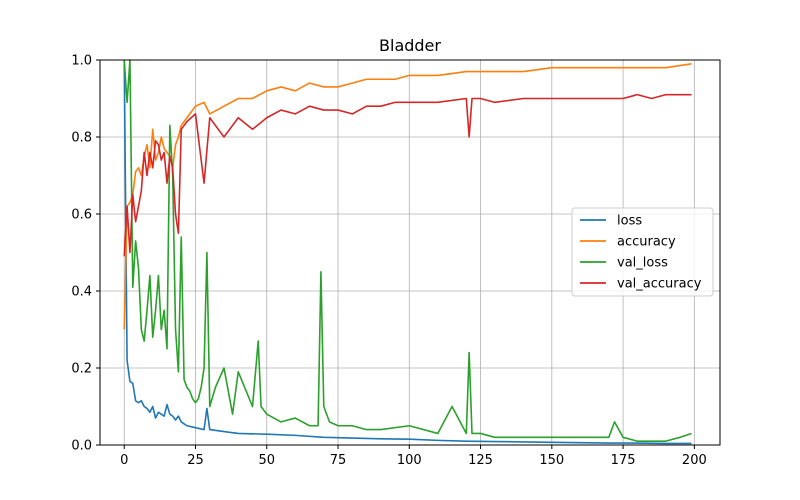 This screenshot has width=800, height=500. What do you see at coordinates (410, 45) in the screenshot?
I see `chart-title: Bladder` at bounding box center [410, 45].